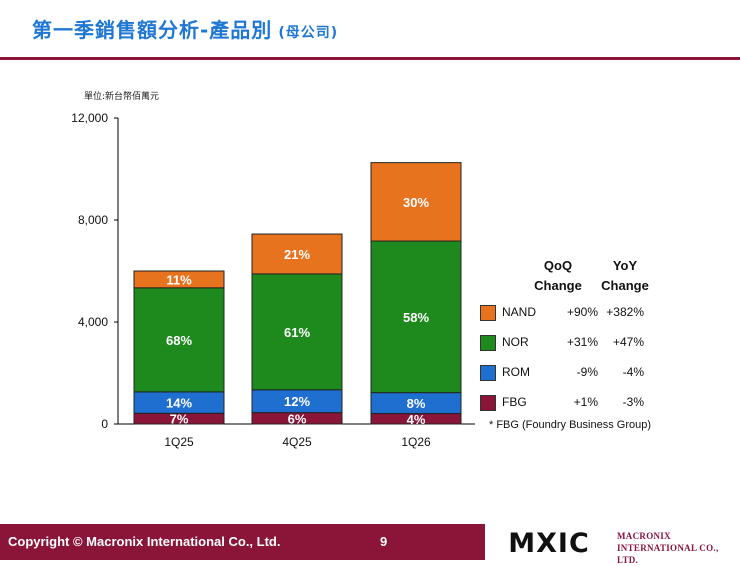 This screenshot has width=740, height=566. What do you see at coordinates (582, 342) in the screenshot?
I see `qoq-value: +31%` at bounding box center [582, 342].